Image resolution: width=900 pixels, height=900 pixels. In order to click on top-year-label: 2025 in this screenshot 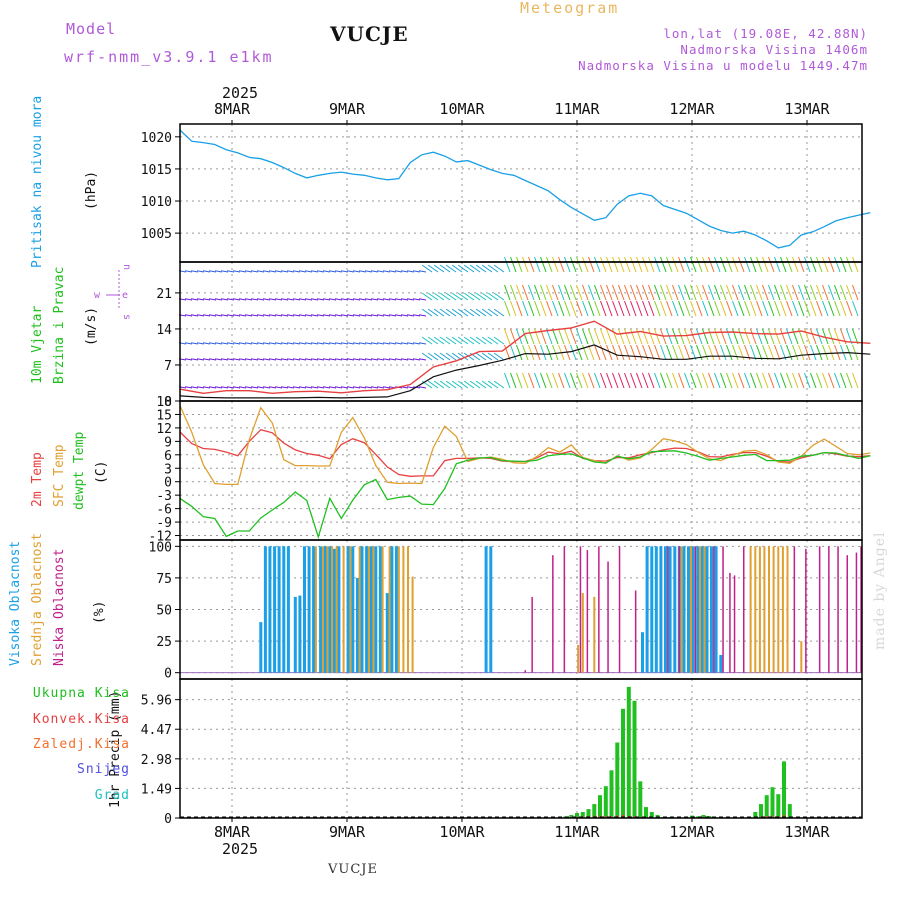, I will do `click(240, 93)`.